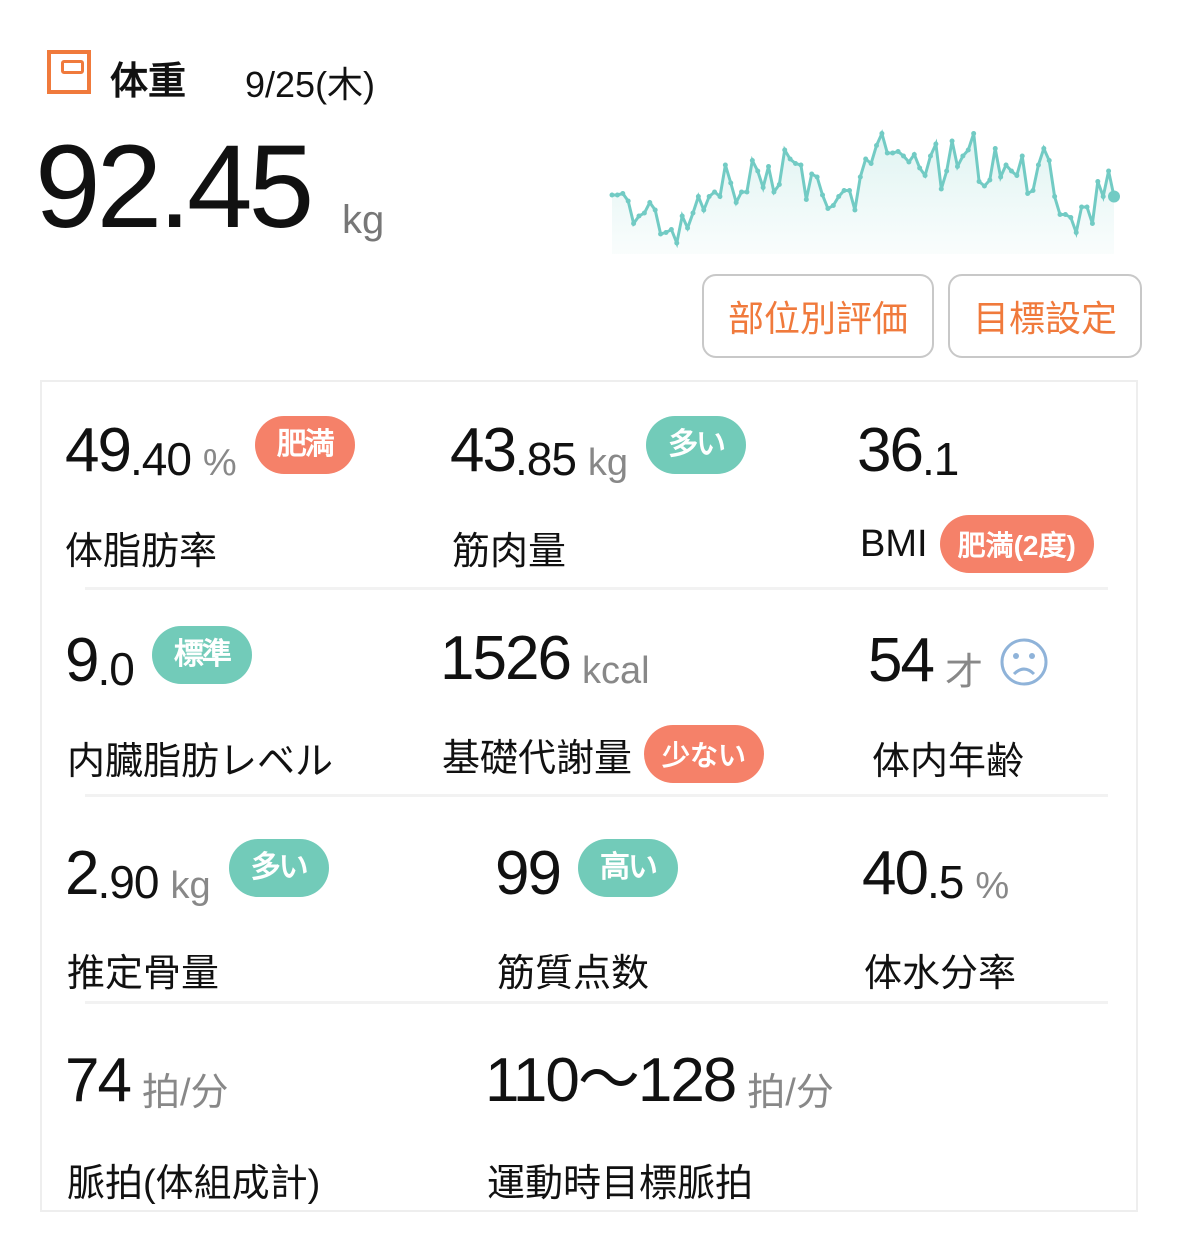 This screenshot has height=1250, width=1179. I want to click on bmi-value: 36.1, so click(908, 450).